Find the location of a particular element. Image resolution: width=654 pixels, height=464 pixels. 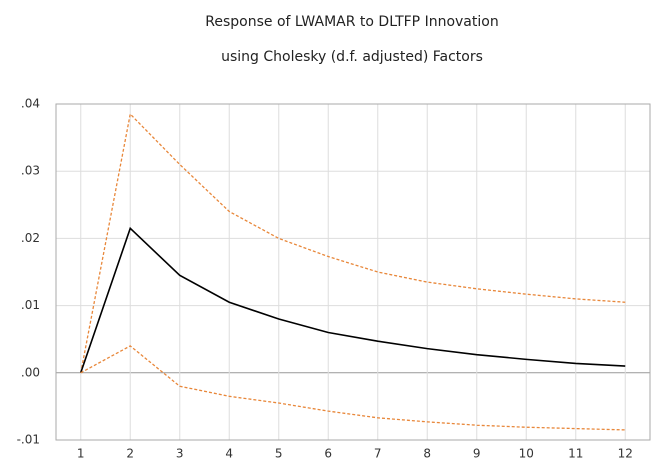

x-tick-label: 12 is located at coordinates (625, 454).